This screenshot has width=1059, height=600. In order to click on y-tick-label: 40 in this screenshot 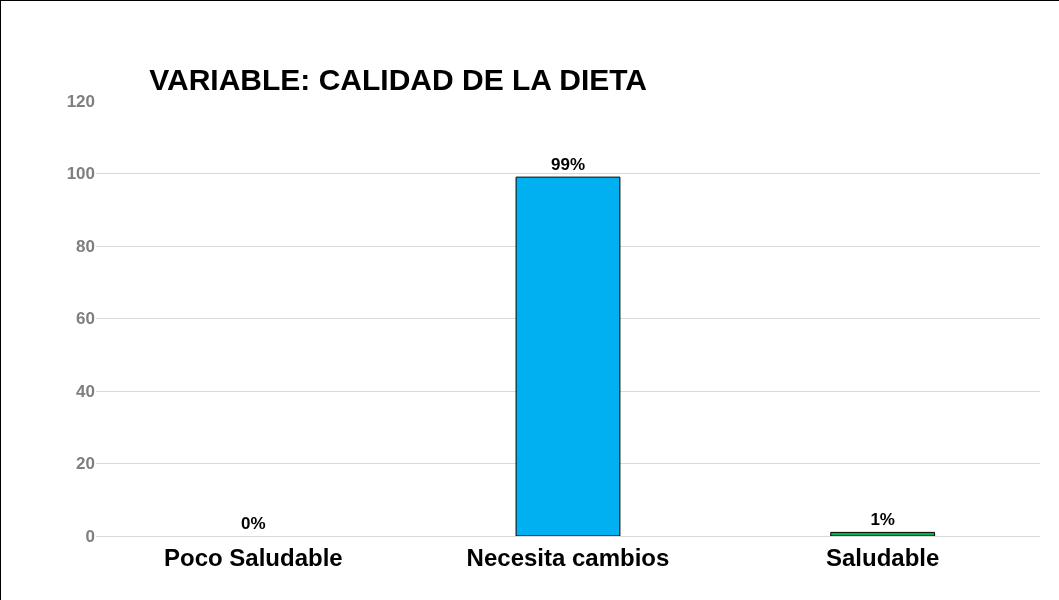, I will do `click(85, 391)`.